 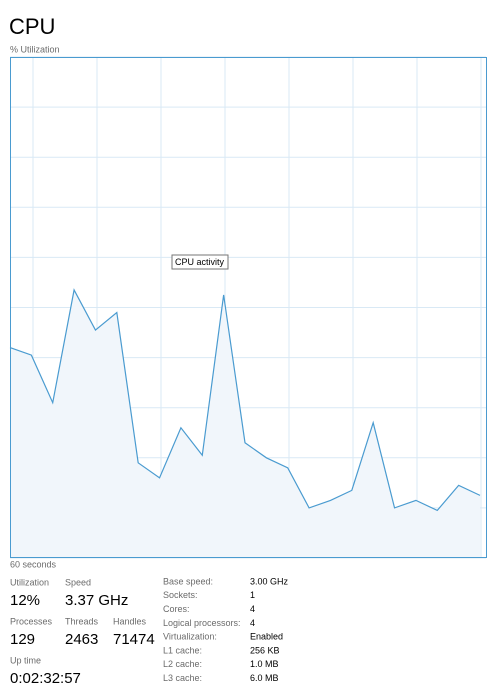 I want to click on detail-value: 1.0 MB, so click(x=264, y=664).